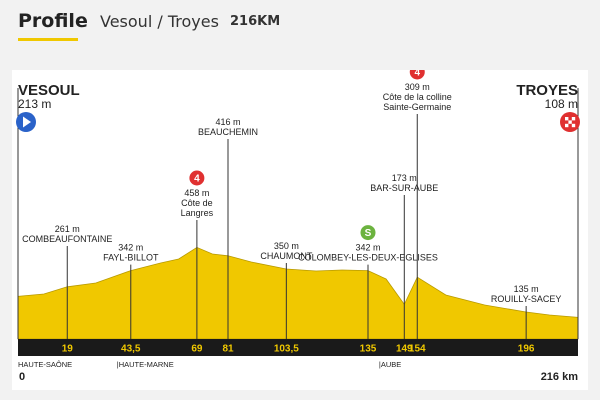 Image resolution: width=600 pixels, height=400 pixels. What do you see at coordinates (22, 377) in the screenshot?
I see `axis-start-label: 0` at bounding box center [22, 377].